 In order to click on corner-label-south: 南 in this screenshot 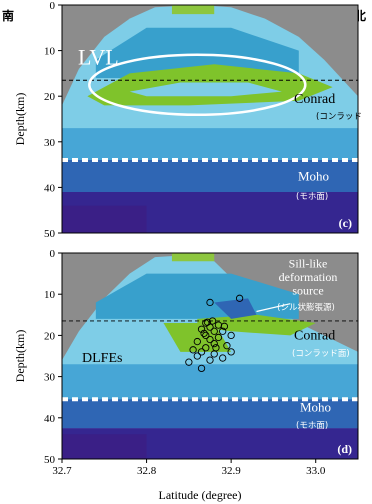, I will do `click(8, 15)`.